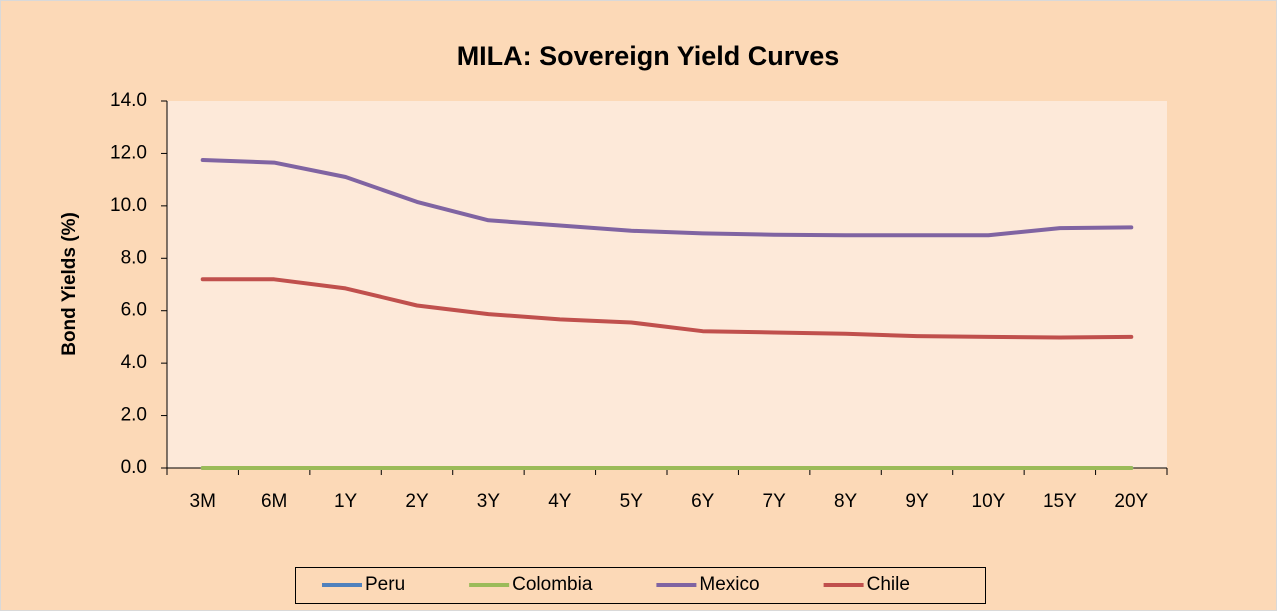  Describe the element at coordinates (729, 584) in the screenshot. I see `legend-label: Mexico` at that location.